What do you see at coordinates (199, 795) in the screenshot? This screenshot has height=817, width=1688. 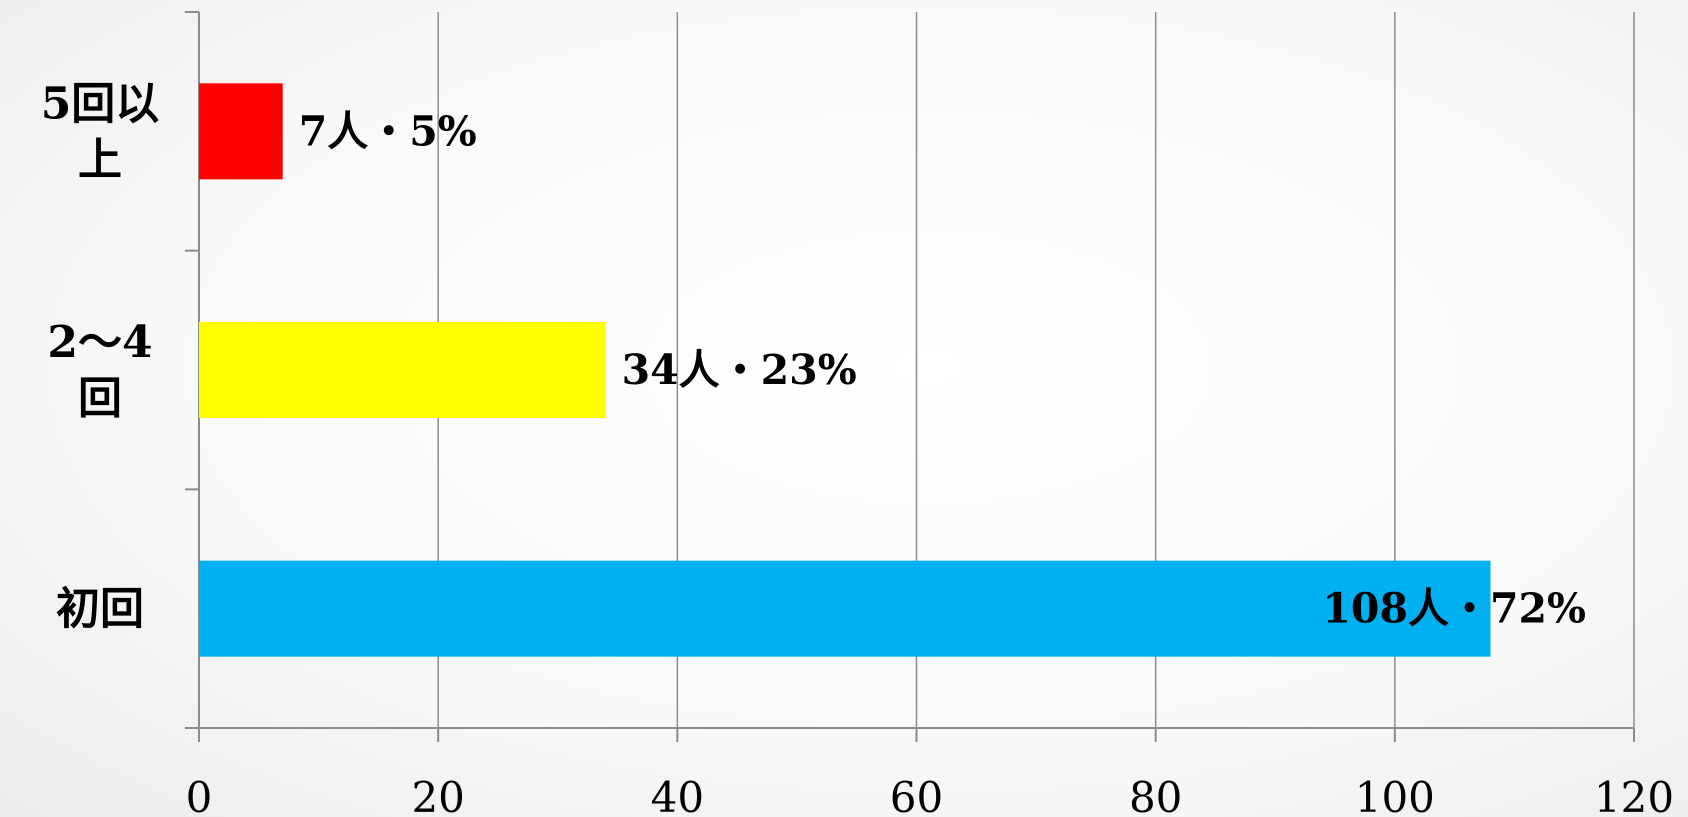 I see `x-tick-label-0: 0` at bounding box center [199, 795].